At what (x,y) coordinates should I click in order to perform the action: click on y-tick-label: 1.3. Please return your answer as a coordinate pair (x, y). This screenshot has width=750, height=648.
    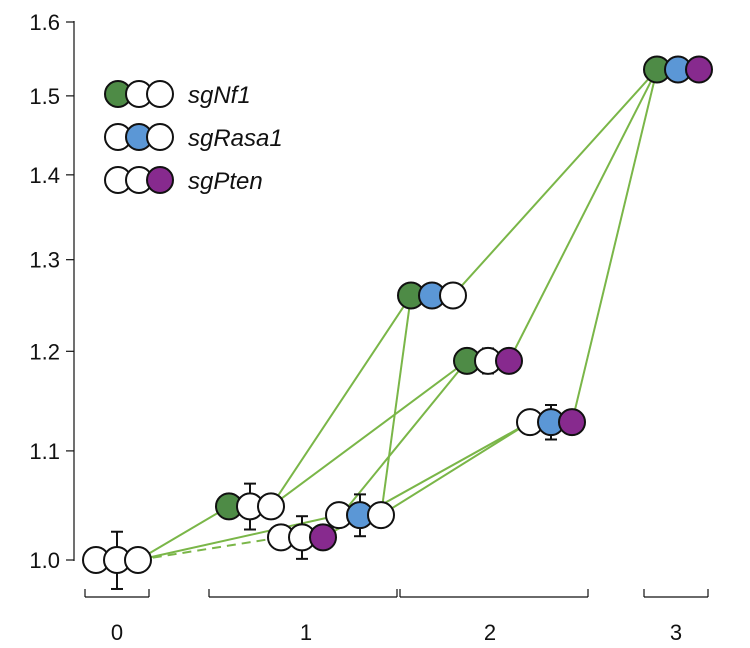
    Looking at the image, I should click on (44, 260).